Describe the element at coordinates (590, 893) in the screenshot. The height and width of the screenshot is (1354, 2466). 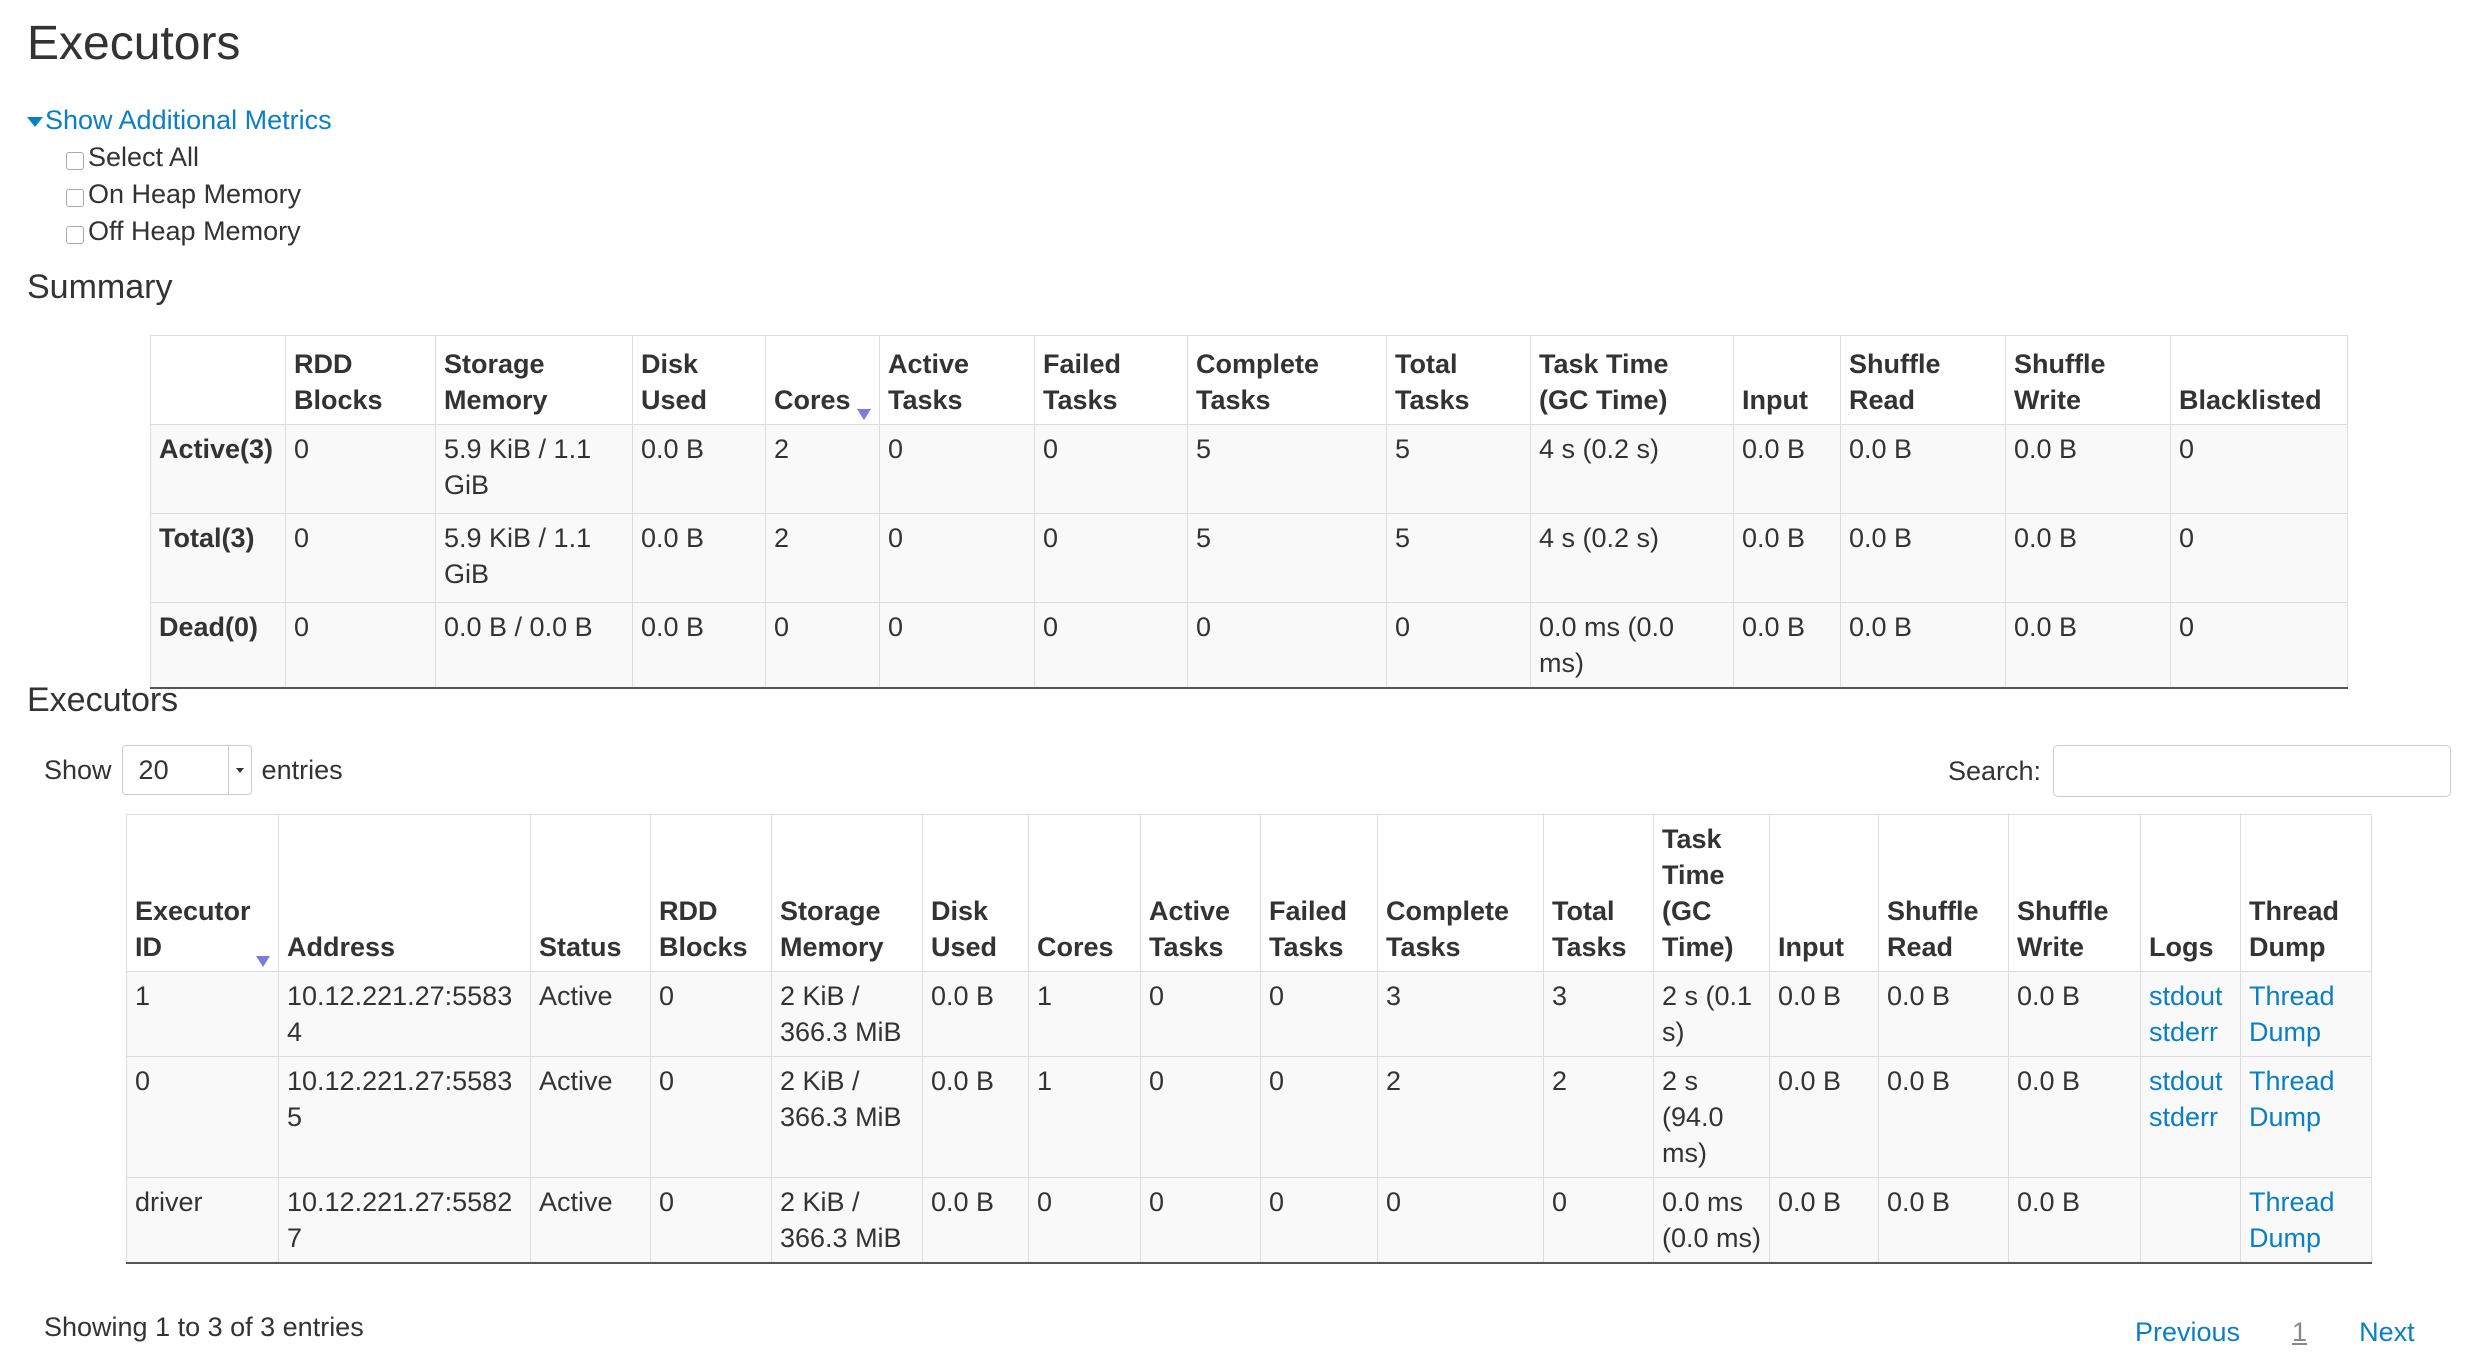
I see `column-header: Status` at that location.